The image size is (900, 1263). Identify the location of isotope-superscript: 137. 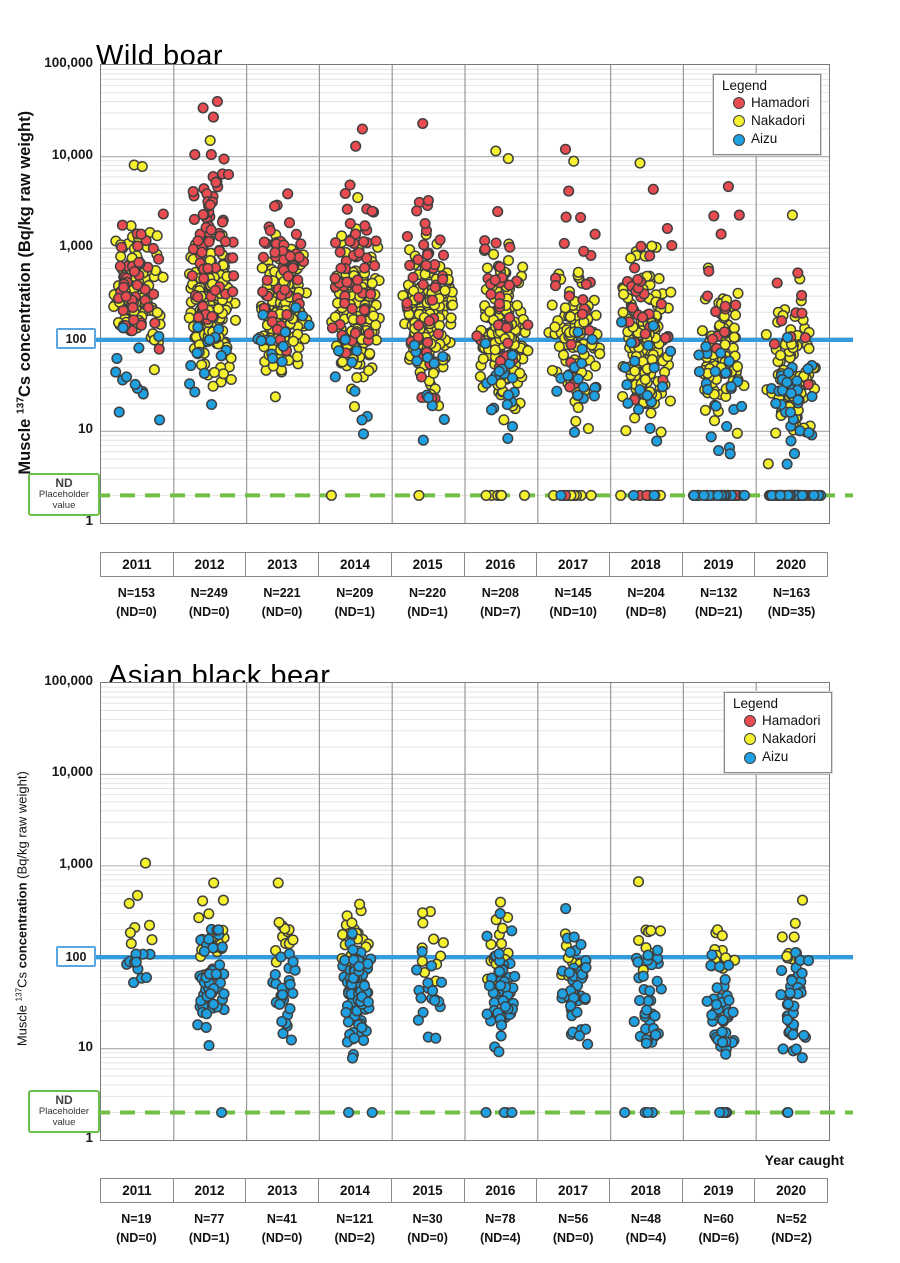
(19, 994).